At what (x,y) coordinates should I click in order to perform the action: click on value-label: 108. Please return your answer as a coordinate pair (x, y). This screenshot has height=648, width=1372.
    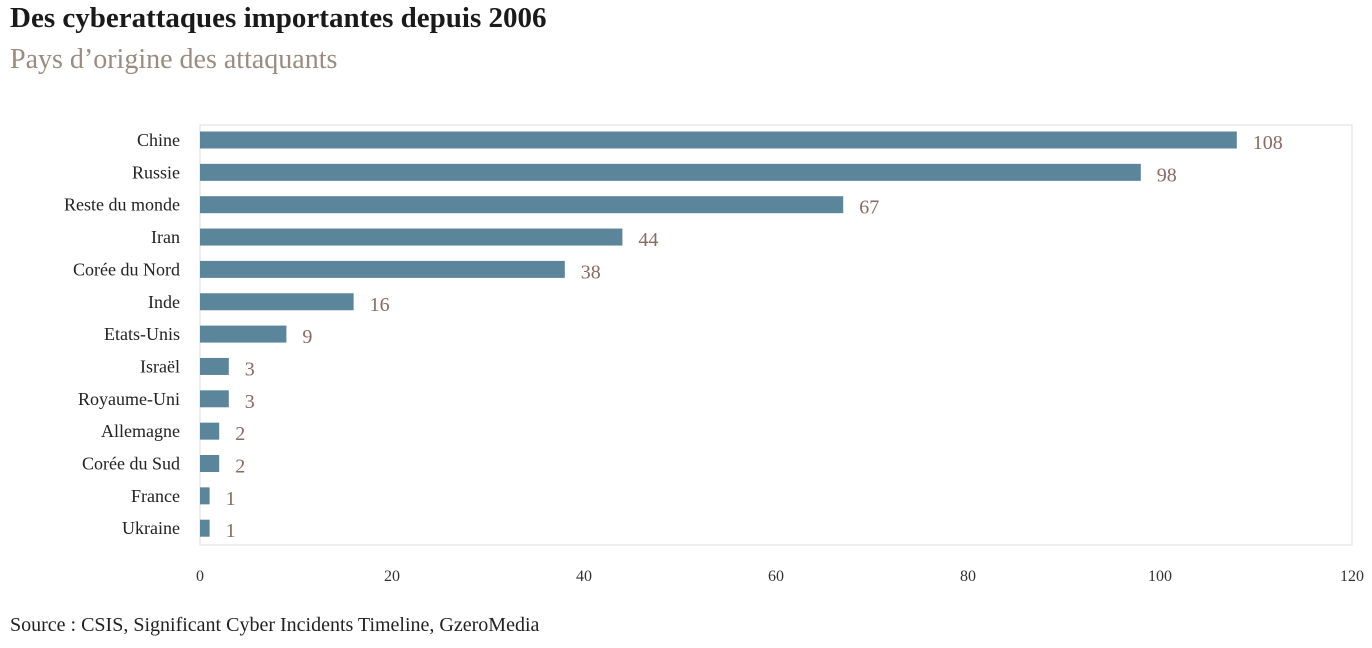
    Looking at the image, I should click on (1268, 143).